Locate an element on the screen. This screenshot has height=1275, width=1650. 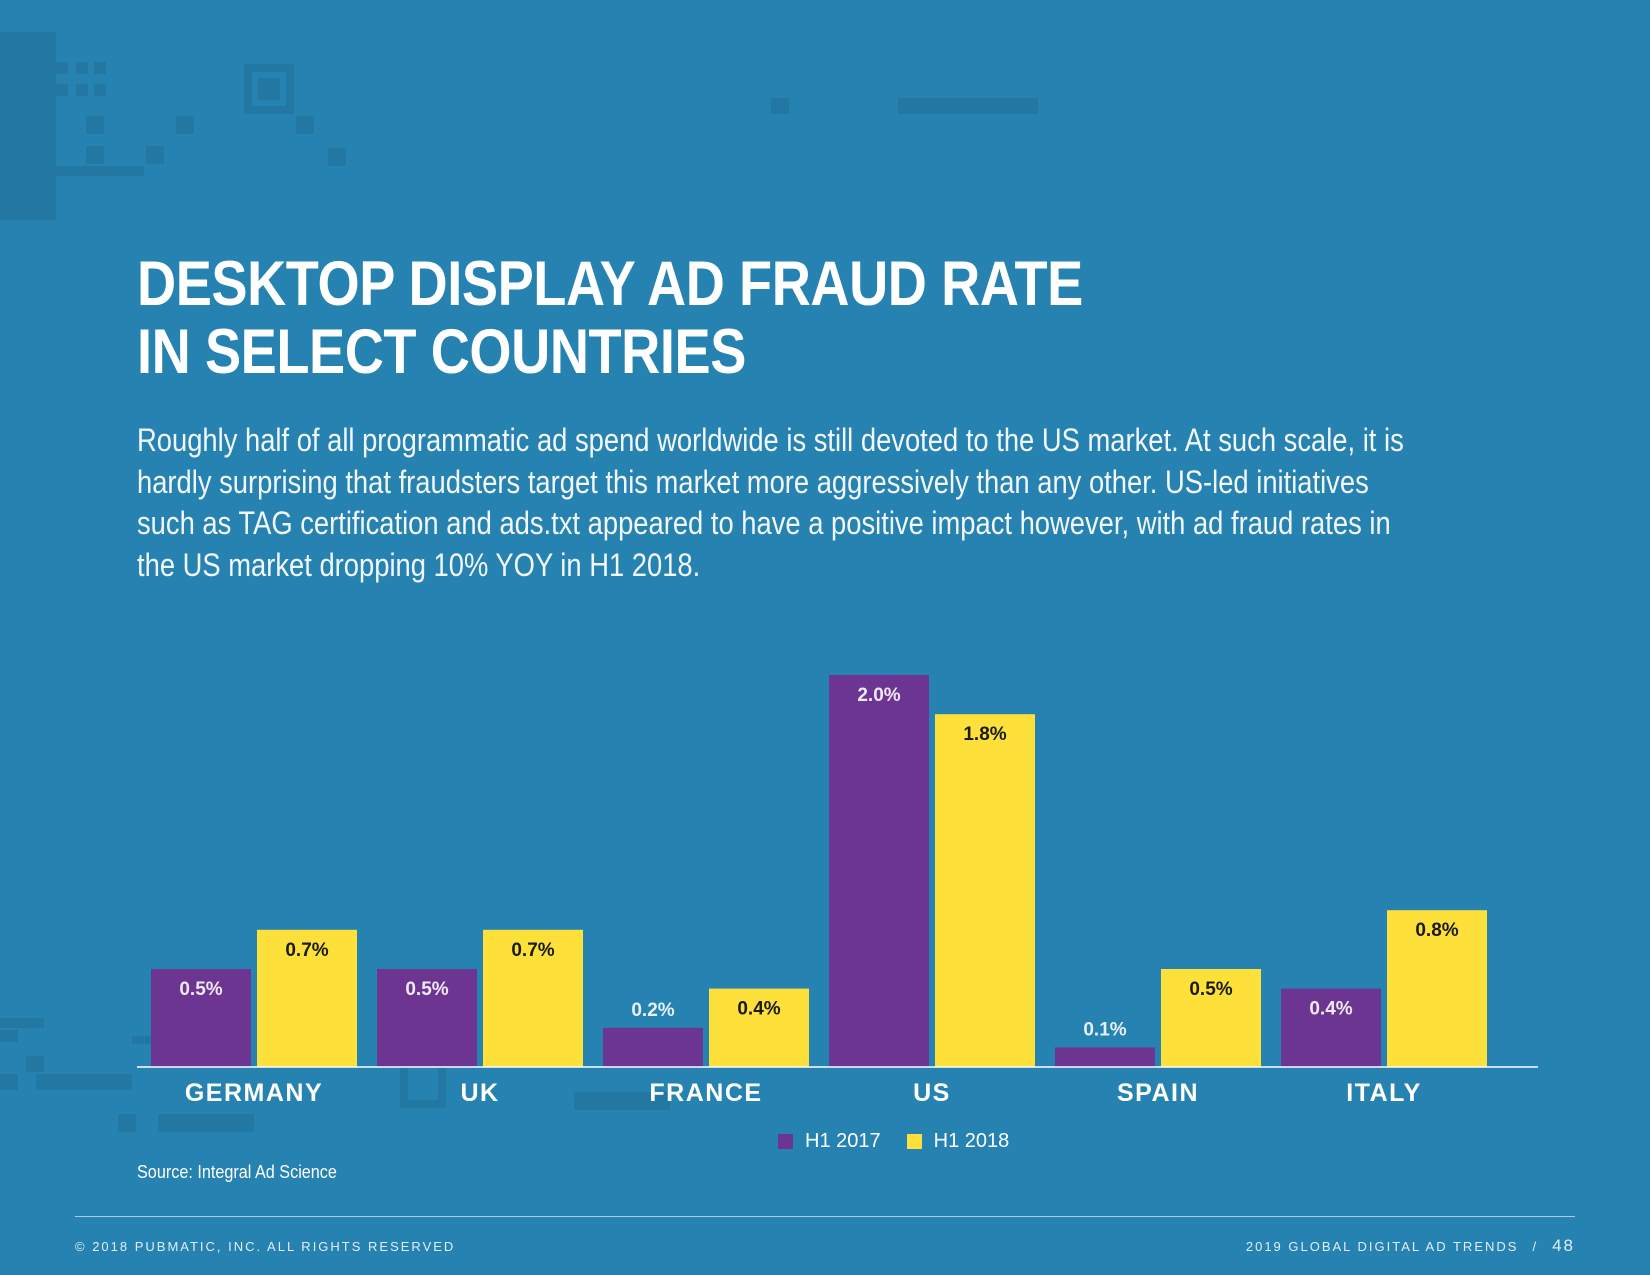
data-label-spain-h1-2018: 0.5% is located at coordinates (1210, 989).